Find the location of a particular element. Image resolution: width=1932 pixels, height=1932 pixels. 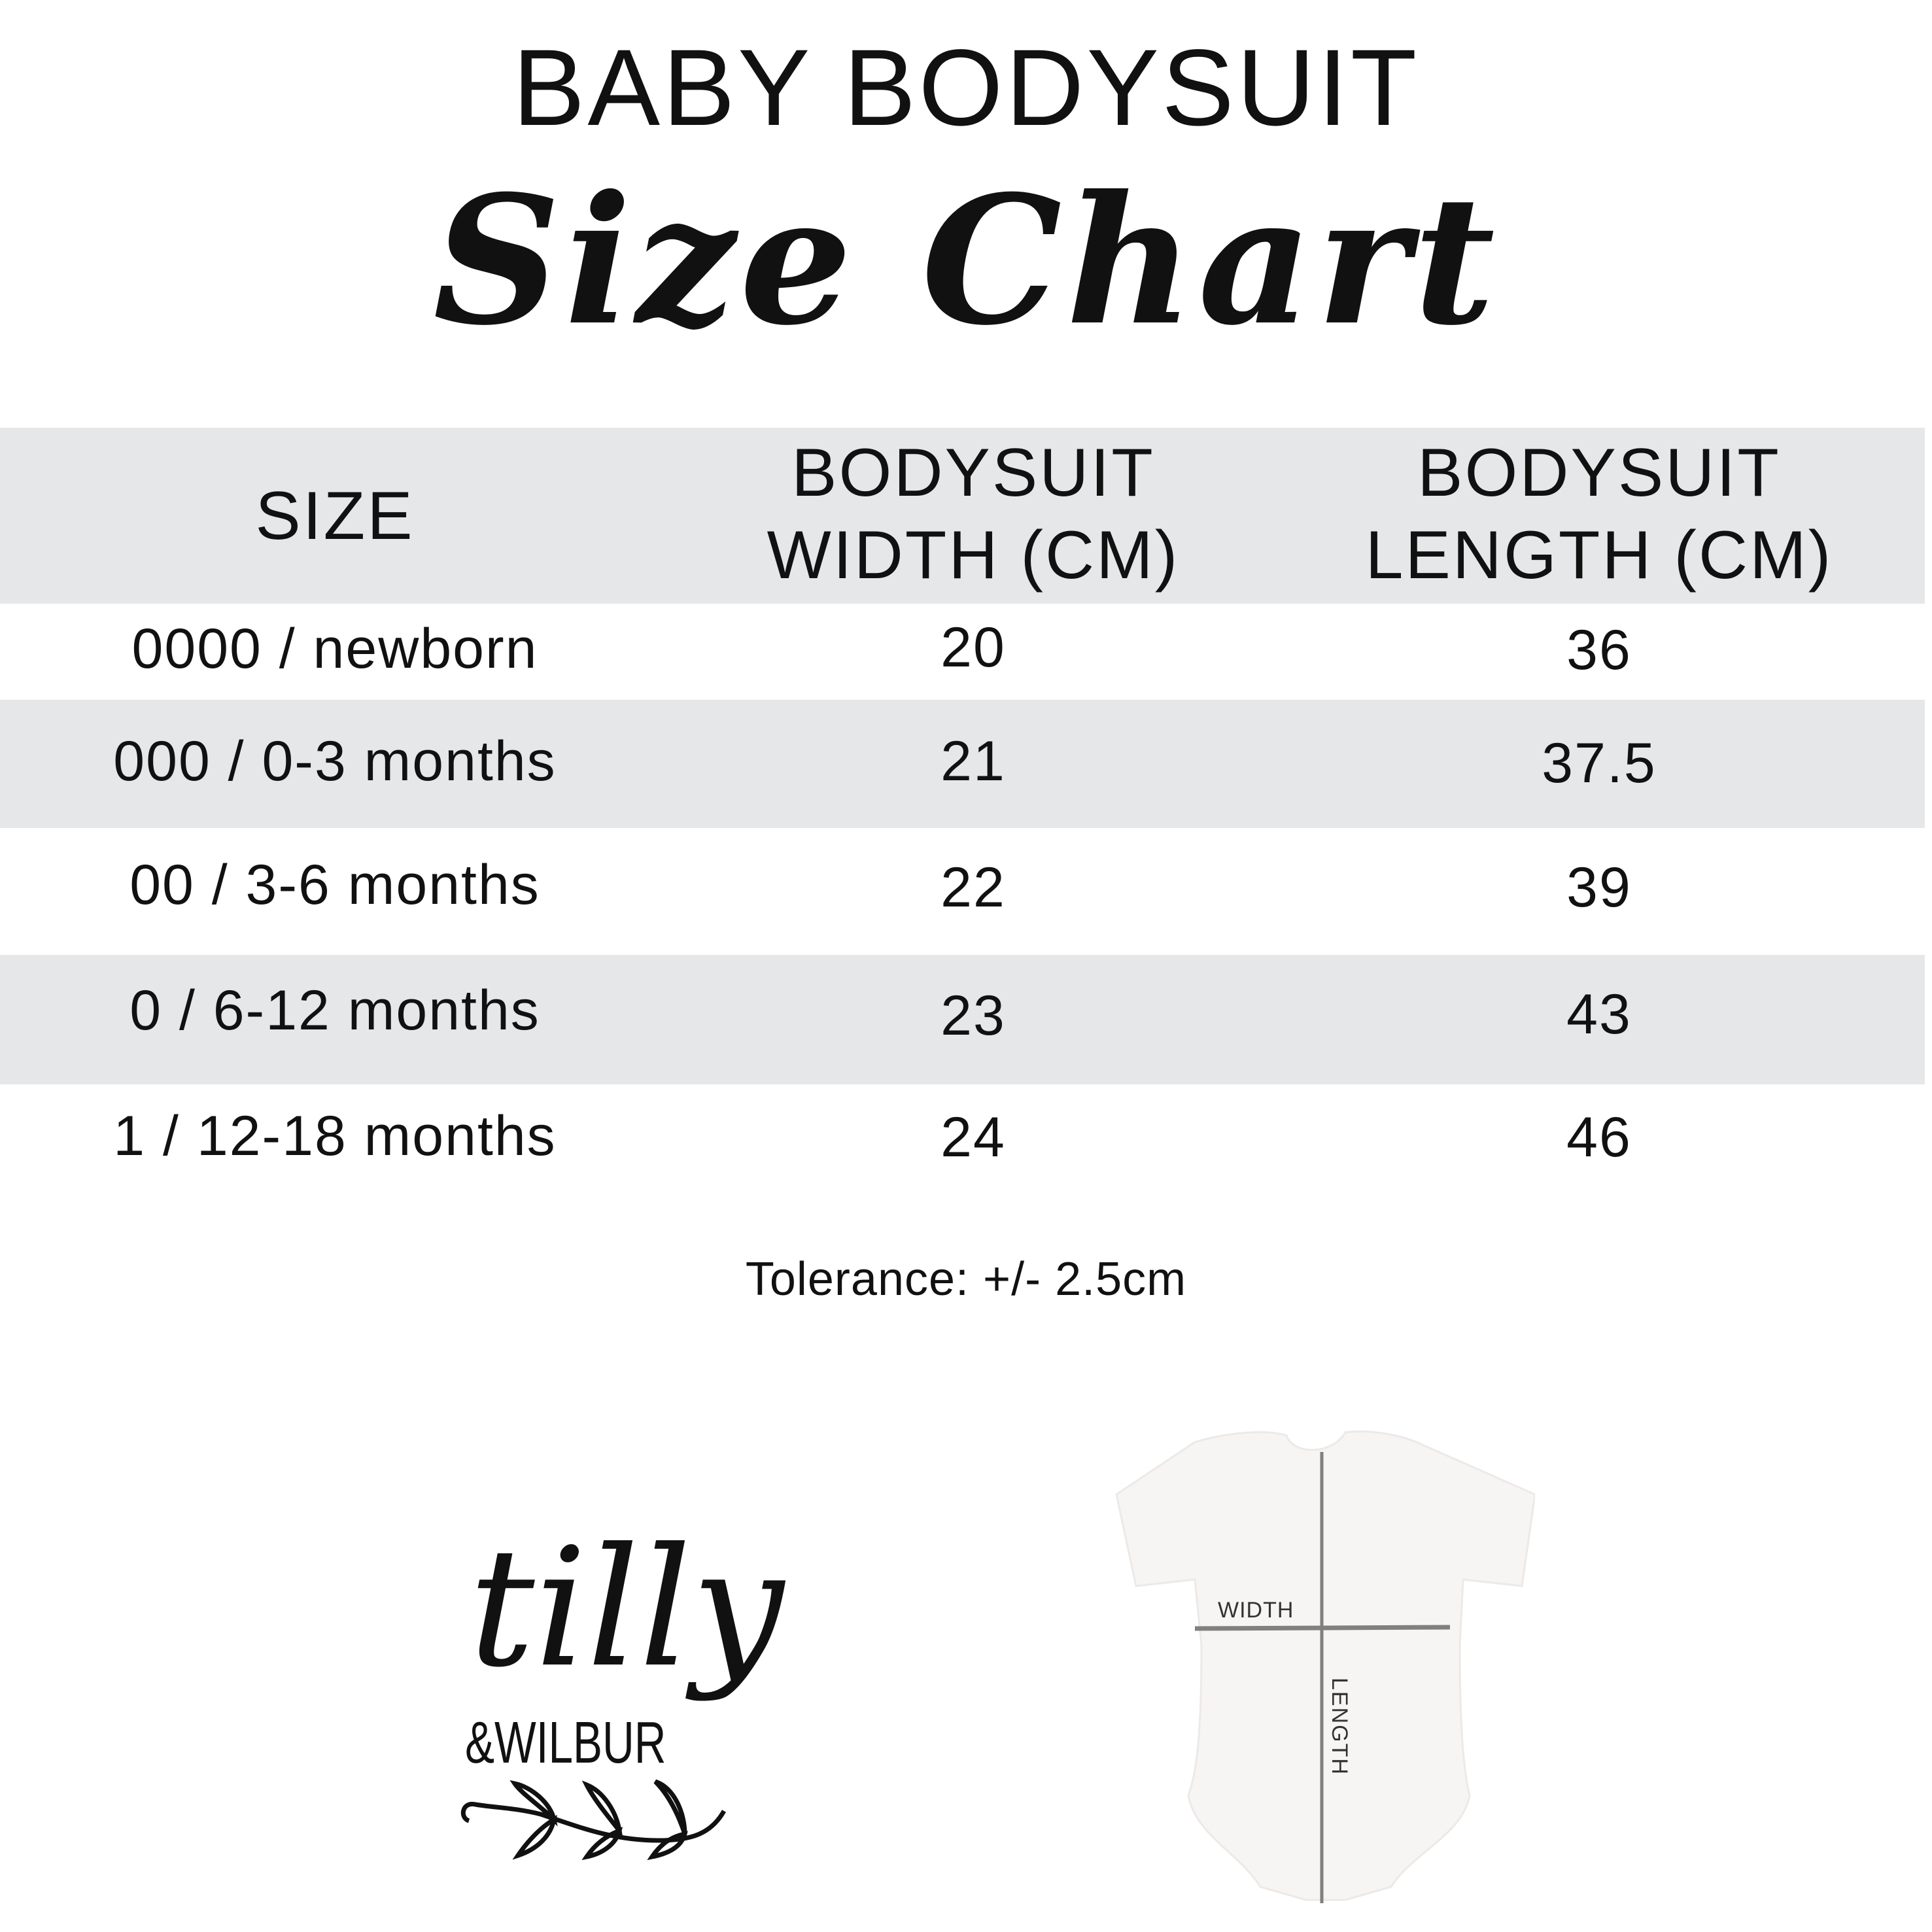

cell-length: 39 is located at coordinates (1599, 887).